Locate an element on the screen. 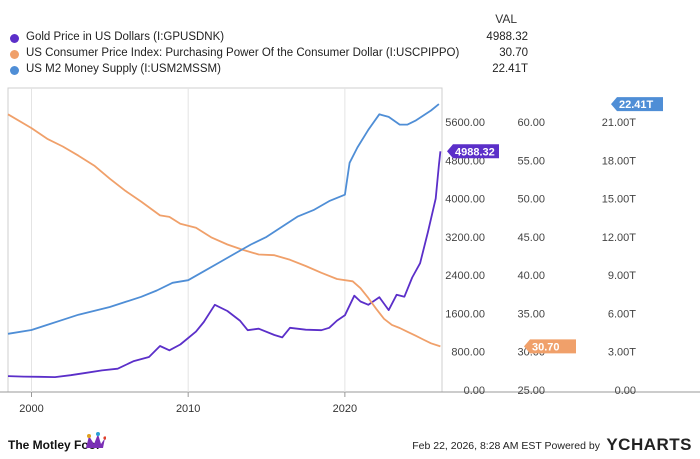 The width and height of the screenshot is (700, 459). gold-axis-tick-label: 3200.00 is located at coordinates (465, 238).